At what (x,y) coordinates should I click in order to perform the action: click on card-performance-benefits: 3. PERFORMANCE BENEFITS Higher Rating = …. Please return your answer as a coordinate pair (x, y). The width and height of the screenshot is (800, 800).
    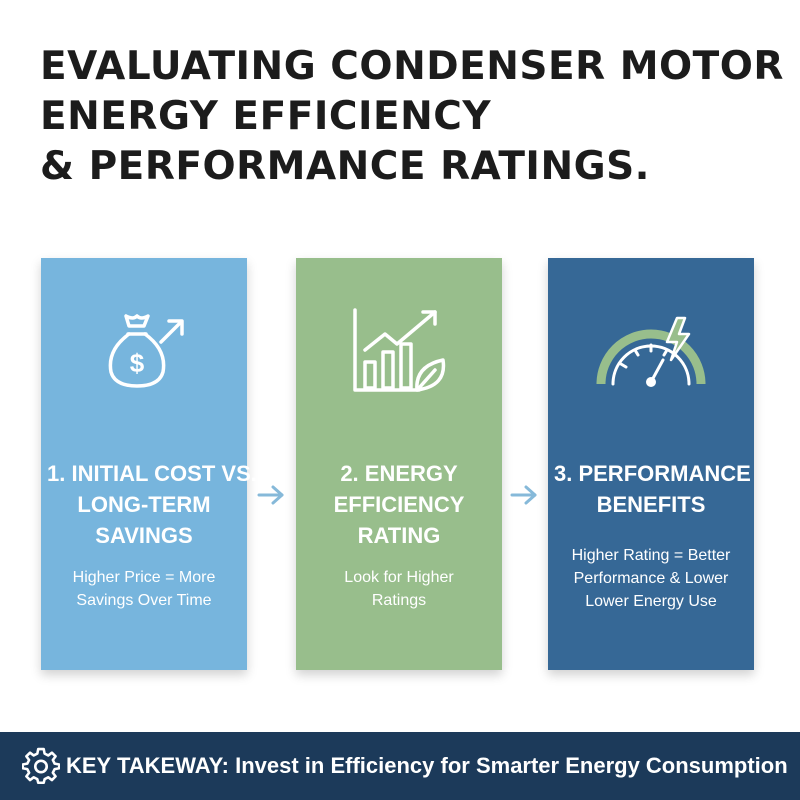
    Looking at the image, I should click on (651, 464).